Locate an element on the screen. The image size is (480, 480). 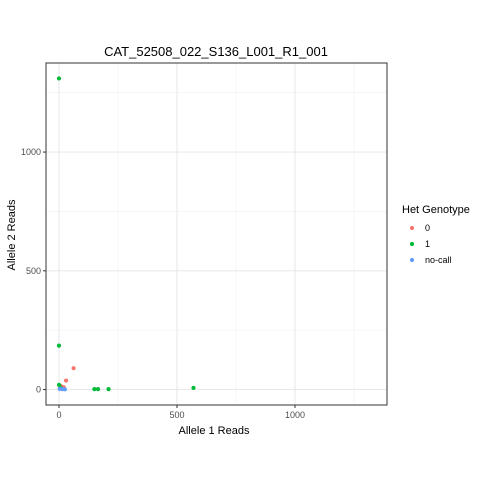
legend: Het Genotype 0 1 no-call is located at coordinates (436, 234).